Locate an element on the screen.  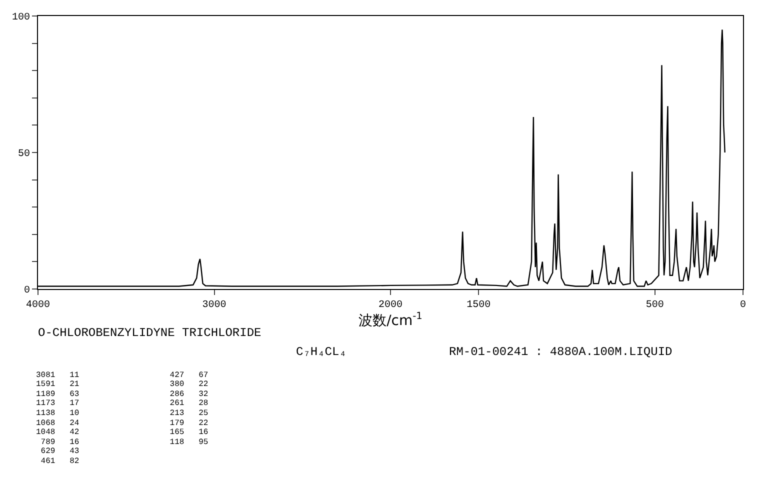
x-tick-label: 1500 is located at coordinates (478, 305).